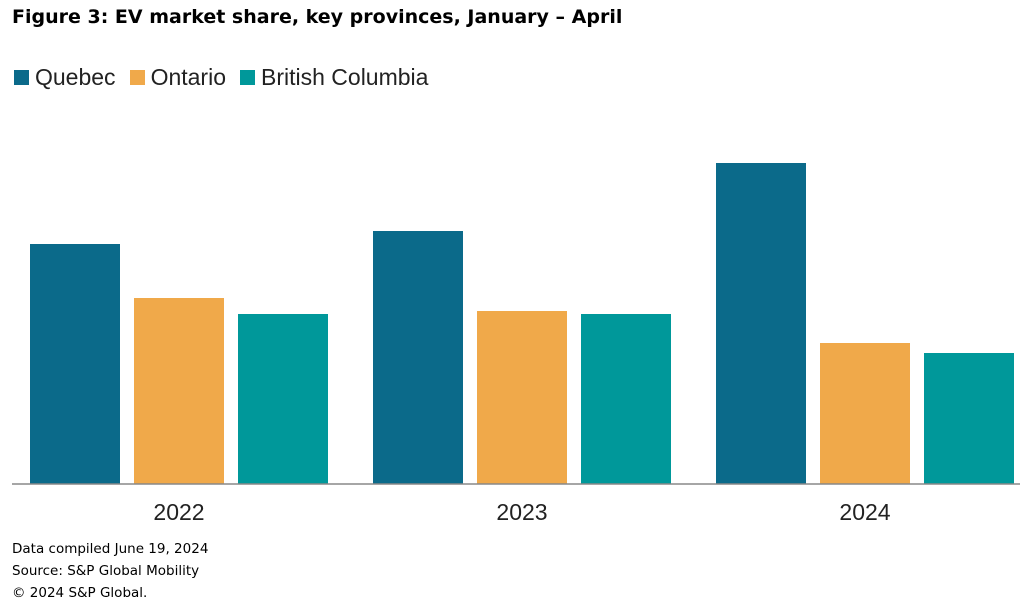 The height and width of the screenshot is (608, 1024). What do you see at coordinates (110, 549) in the screenshot?
I see `footer-date: Data compiled June 19, 2024` at bounding box center [110, 549].